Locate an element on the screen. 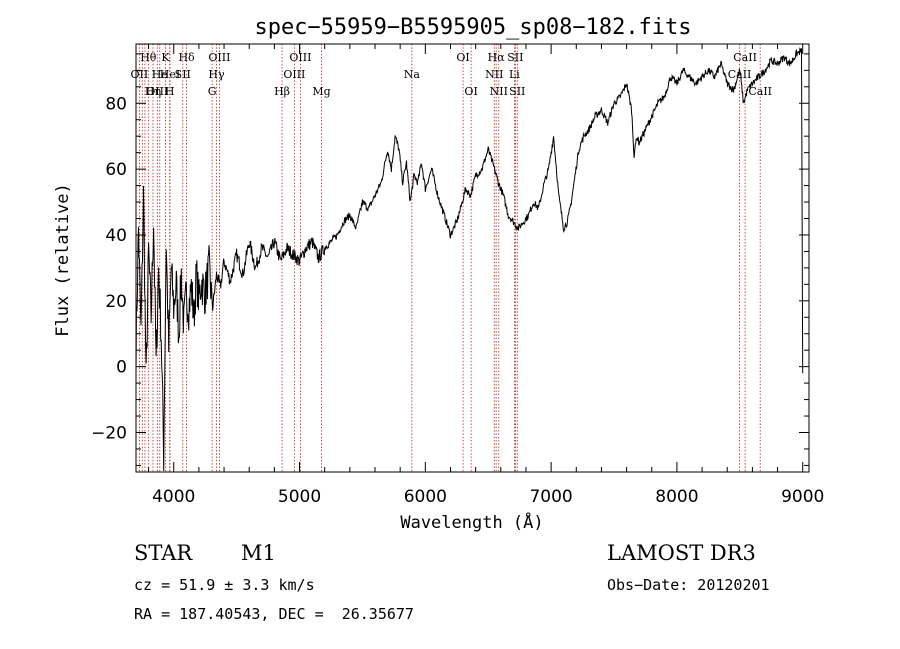 This screenshot has width=900, height=649. survey-name: LAMOST DR3 is located at coordinates (681, 553).